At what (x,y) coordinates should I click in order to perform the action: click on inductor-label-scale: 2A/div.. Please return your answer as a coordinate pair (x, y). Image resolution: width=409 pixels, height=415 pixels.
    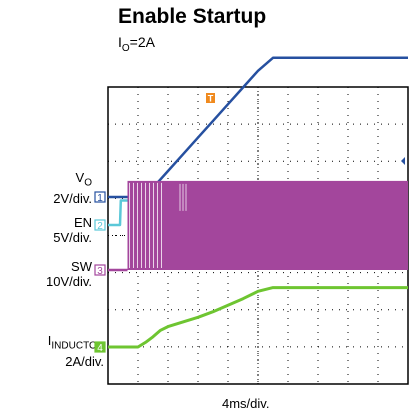
    Looking at the image, I should click on (84, 361).